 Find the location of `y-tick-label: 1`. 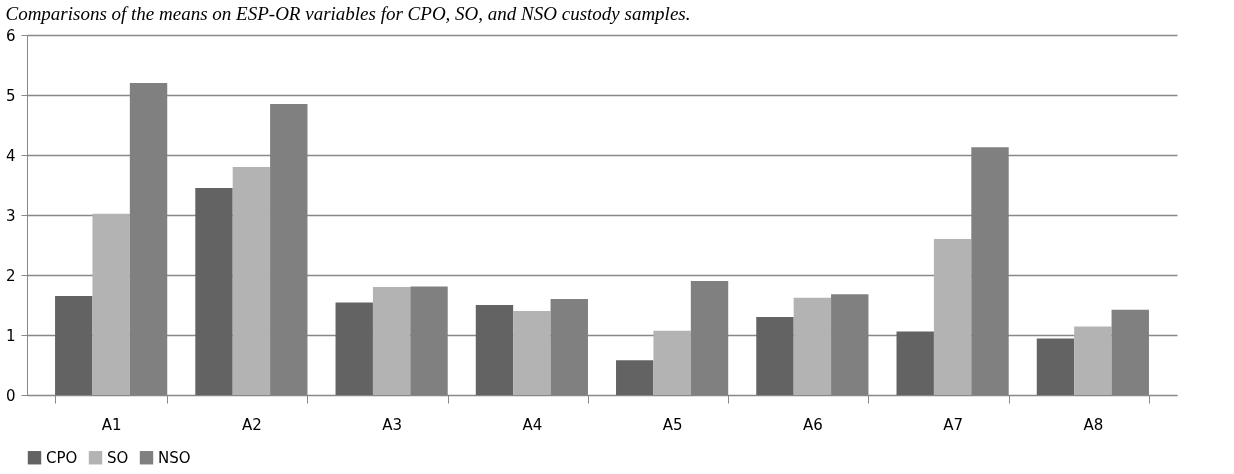

y-tick-label: 1 is located at coordinates (10, 335).